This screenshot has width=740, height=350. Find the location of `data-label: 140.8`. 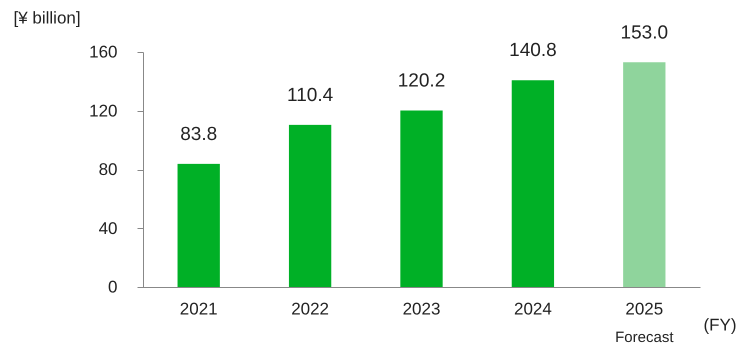

data-label: 140.8 is located at coordinates (533, 51).